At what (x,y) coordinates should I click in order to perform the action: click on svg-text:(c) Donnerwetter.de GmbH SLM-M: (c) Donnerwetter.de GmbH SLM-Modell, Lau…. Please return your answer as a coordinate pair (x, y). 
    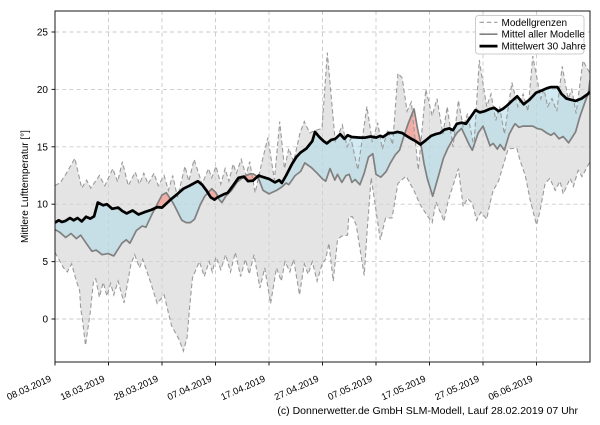
    Looking at the image, I should click on (427, 411).